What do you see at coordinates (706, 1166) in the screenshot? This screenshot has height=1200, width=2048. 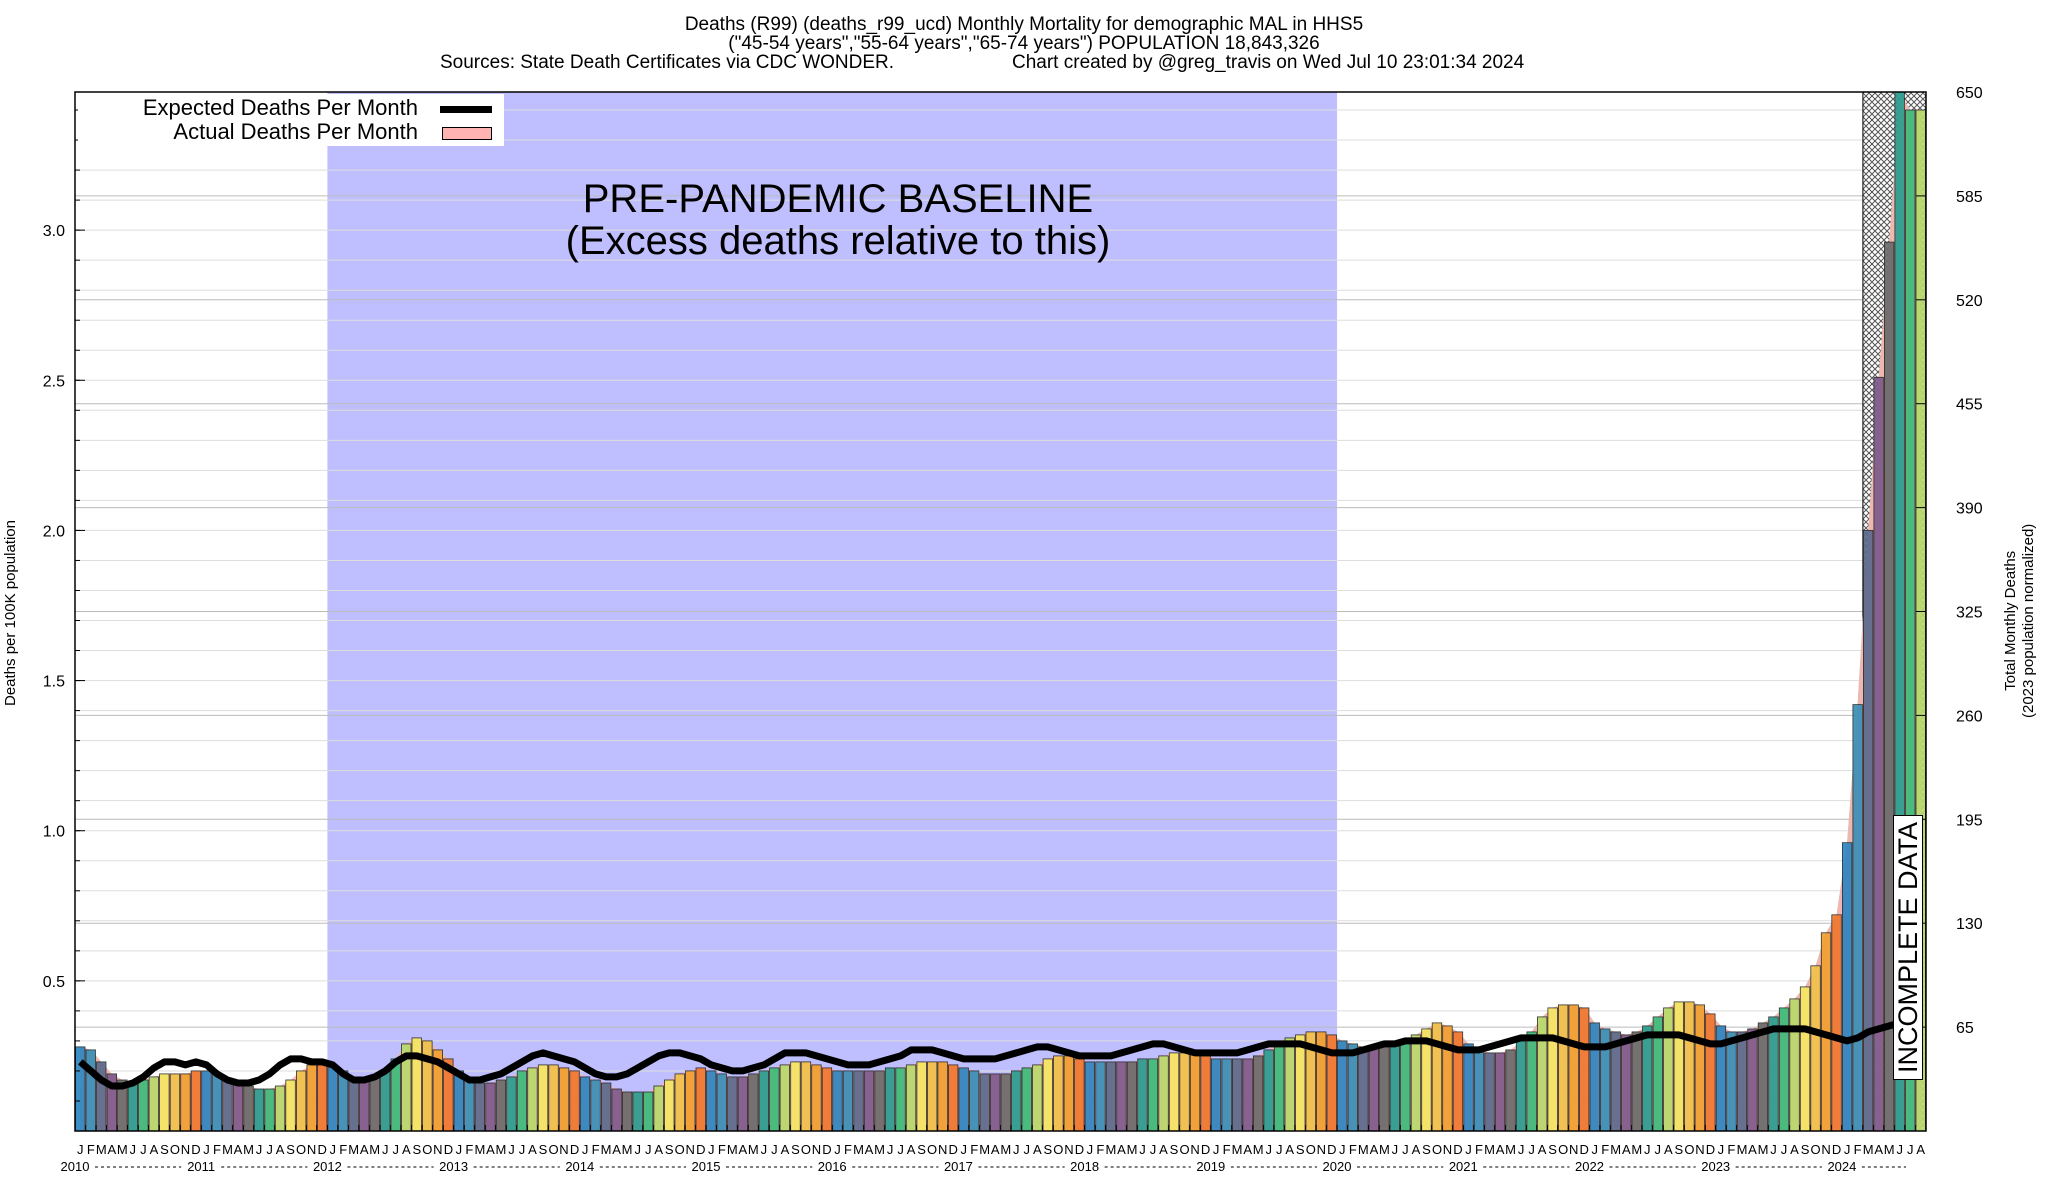 I see `x-year-label: 2015` at bounding box center [706, 1166].